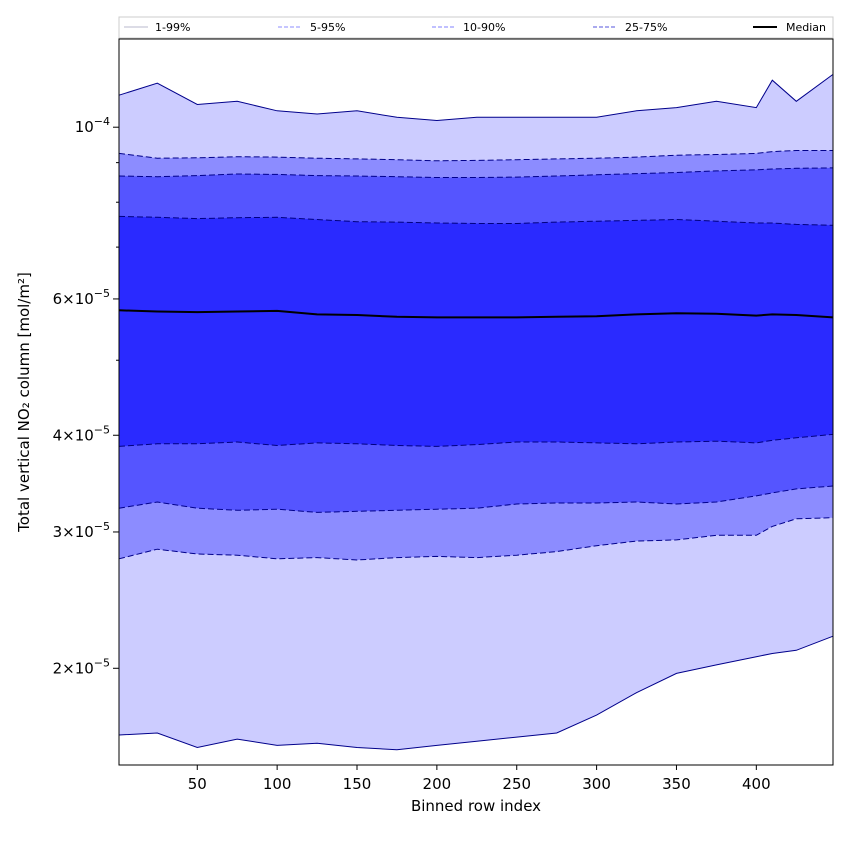 The width and height of the screenshot is (850, 850). What do you see at coordinates (81, 666) in the screenshot?
I see `y-tick-label: 2×10⁻⁵` at bounding box center [81, 666].